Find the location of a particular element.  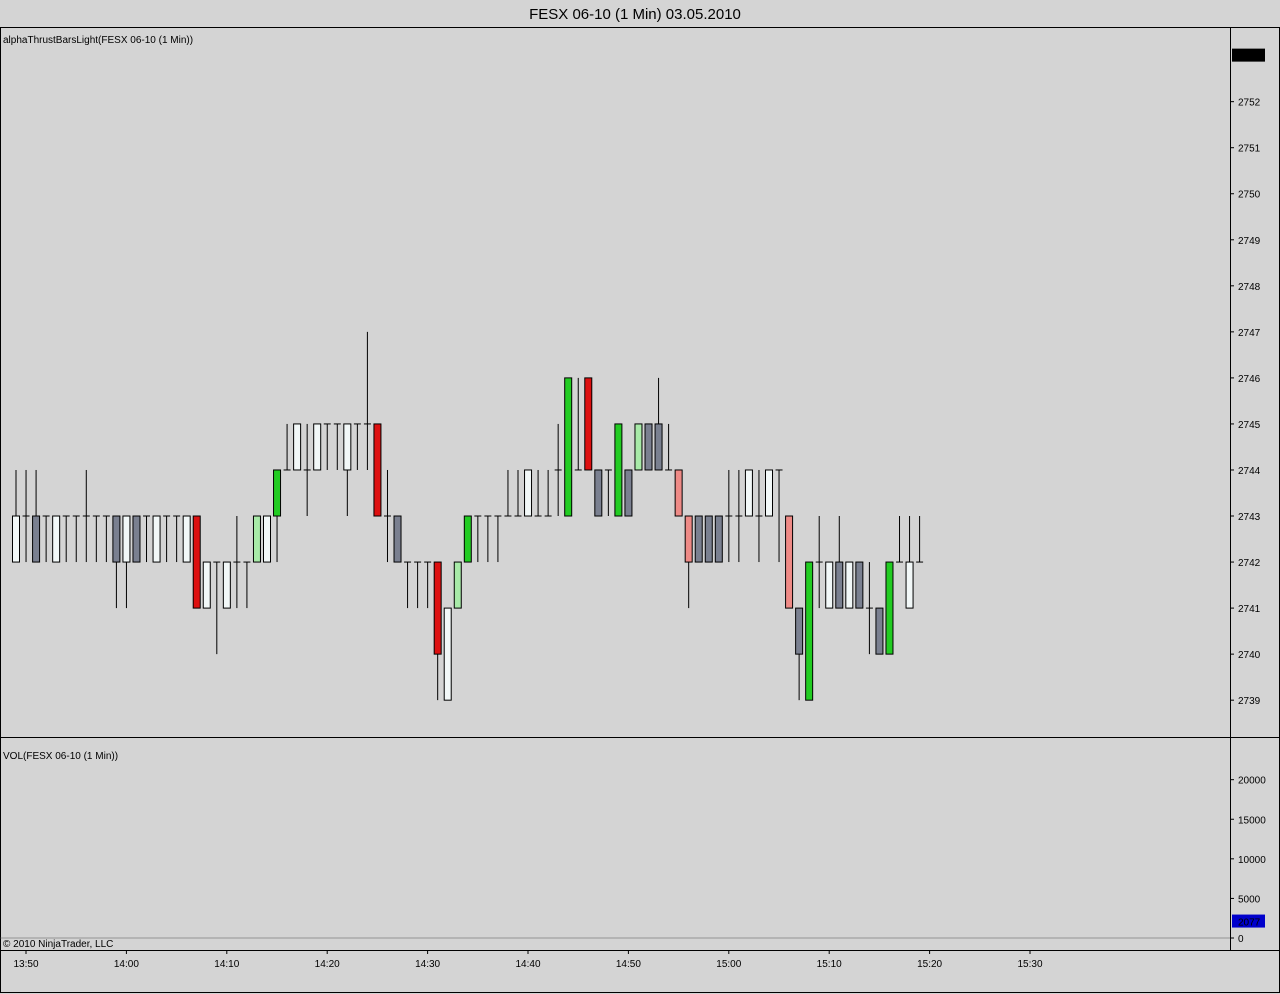

price-tick-label: 2752 is located at coordinates (1249, 103).